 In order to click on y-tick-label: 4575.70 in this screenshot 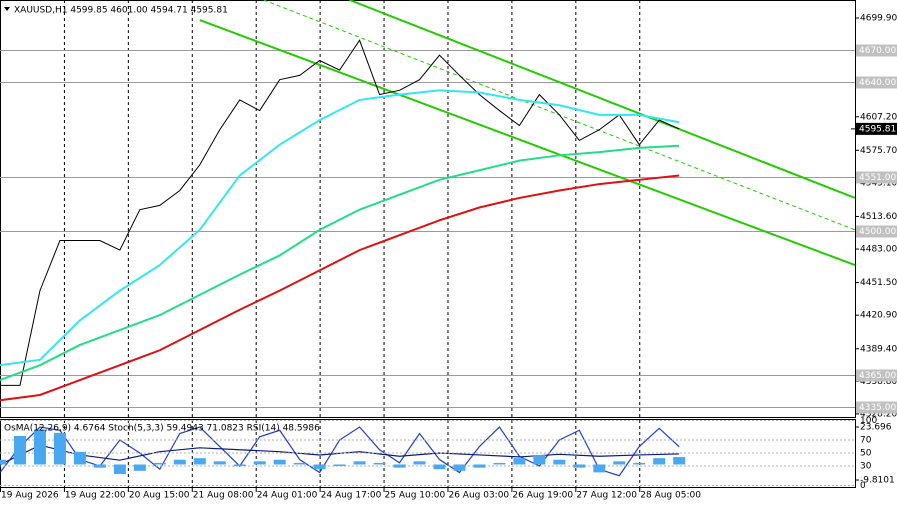, I will do `click(878, 151)`.